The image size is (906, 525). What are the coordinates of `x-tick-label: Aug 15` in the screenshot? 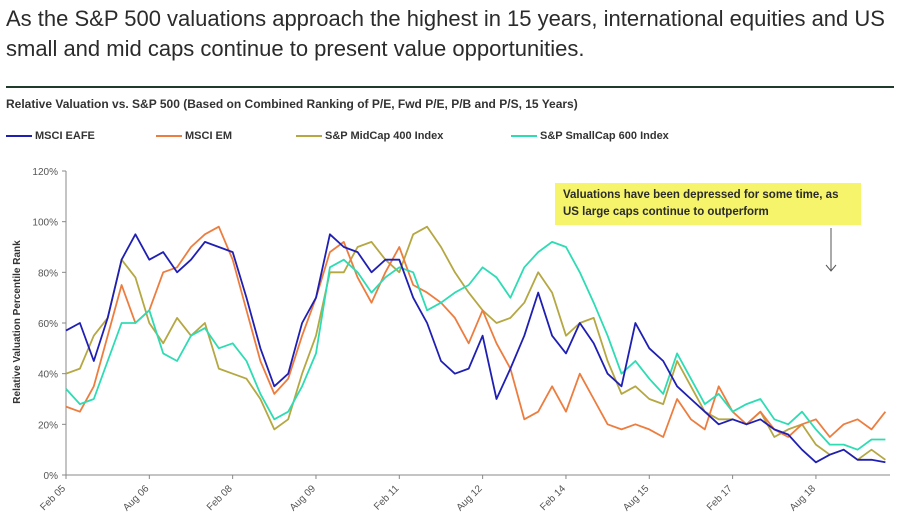 It's located at (636, 498).